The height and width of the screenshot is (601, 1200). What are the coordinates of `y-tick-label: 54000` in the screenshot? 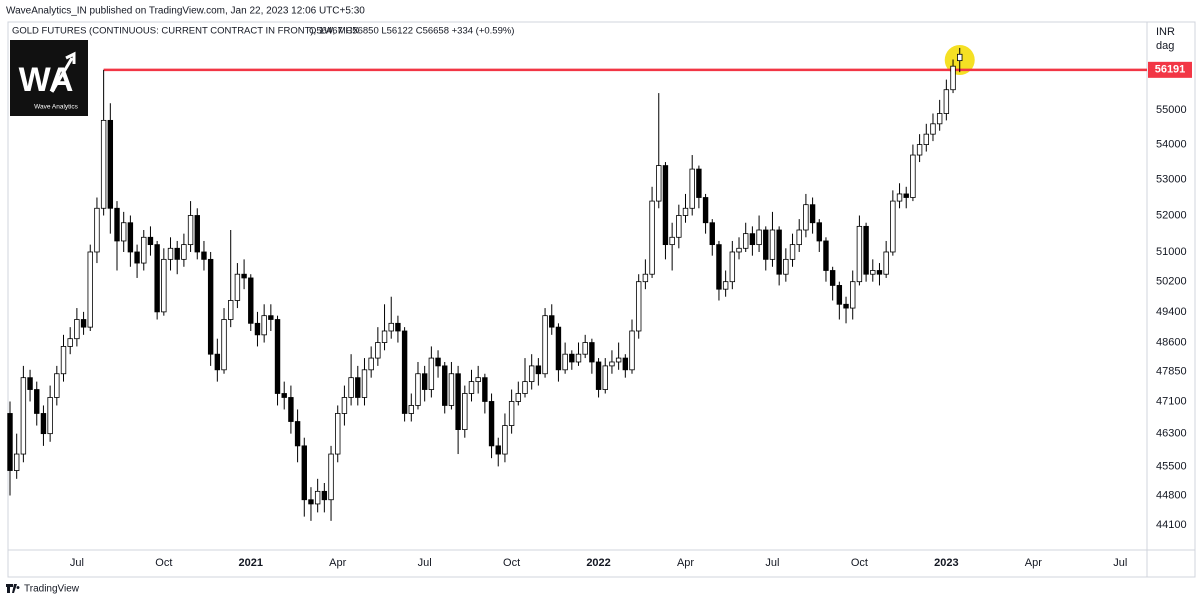 It's located at (1171, 144).